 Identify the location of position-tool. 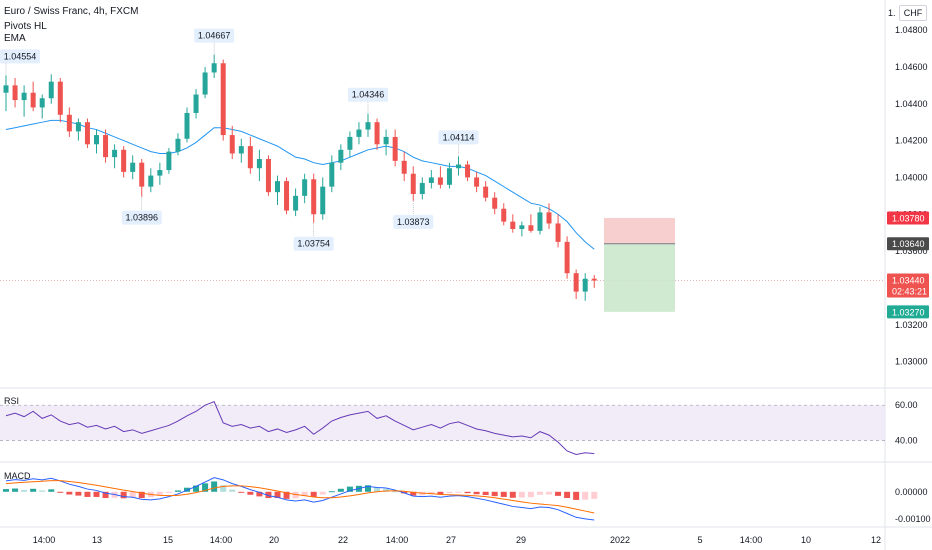
(639, 264).